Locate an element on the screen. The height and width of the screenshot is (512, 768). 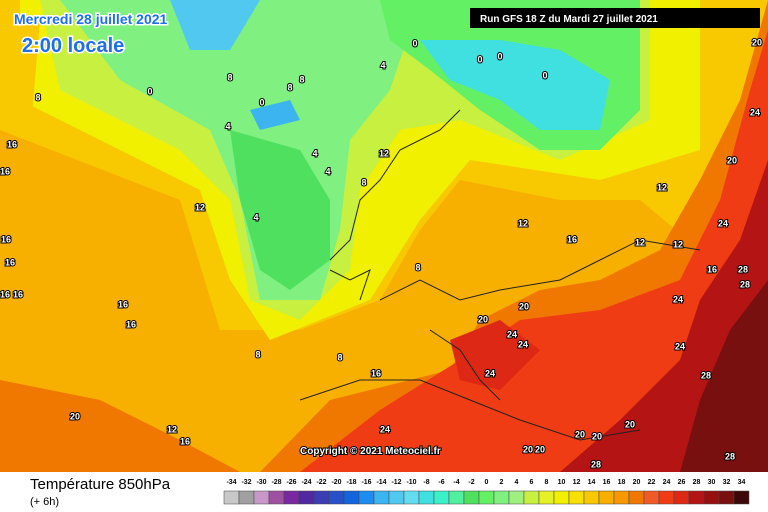
scale-label: 16 is located at coordinates (607, 482).